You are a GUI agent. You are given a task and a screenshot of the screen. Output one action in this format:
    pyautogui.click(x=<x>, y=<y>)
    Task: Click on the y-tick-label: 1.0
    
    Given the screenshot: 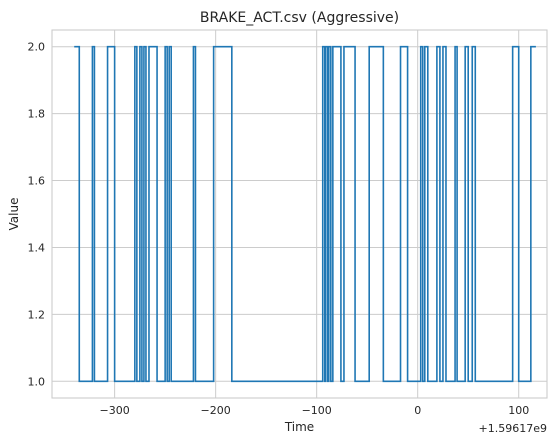 What is the action you would take?
    pyautogui.click(x=37, y=381)
    